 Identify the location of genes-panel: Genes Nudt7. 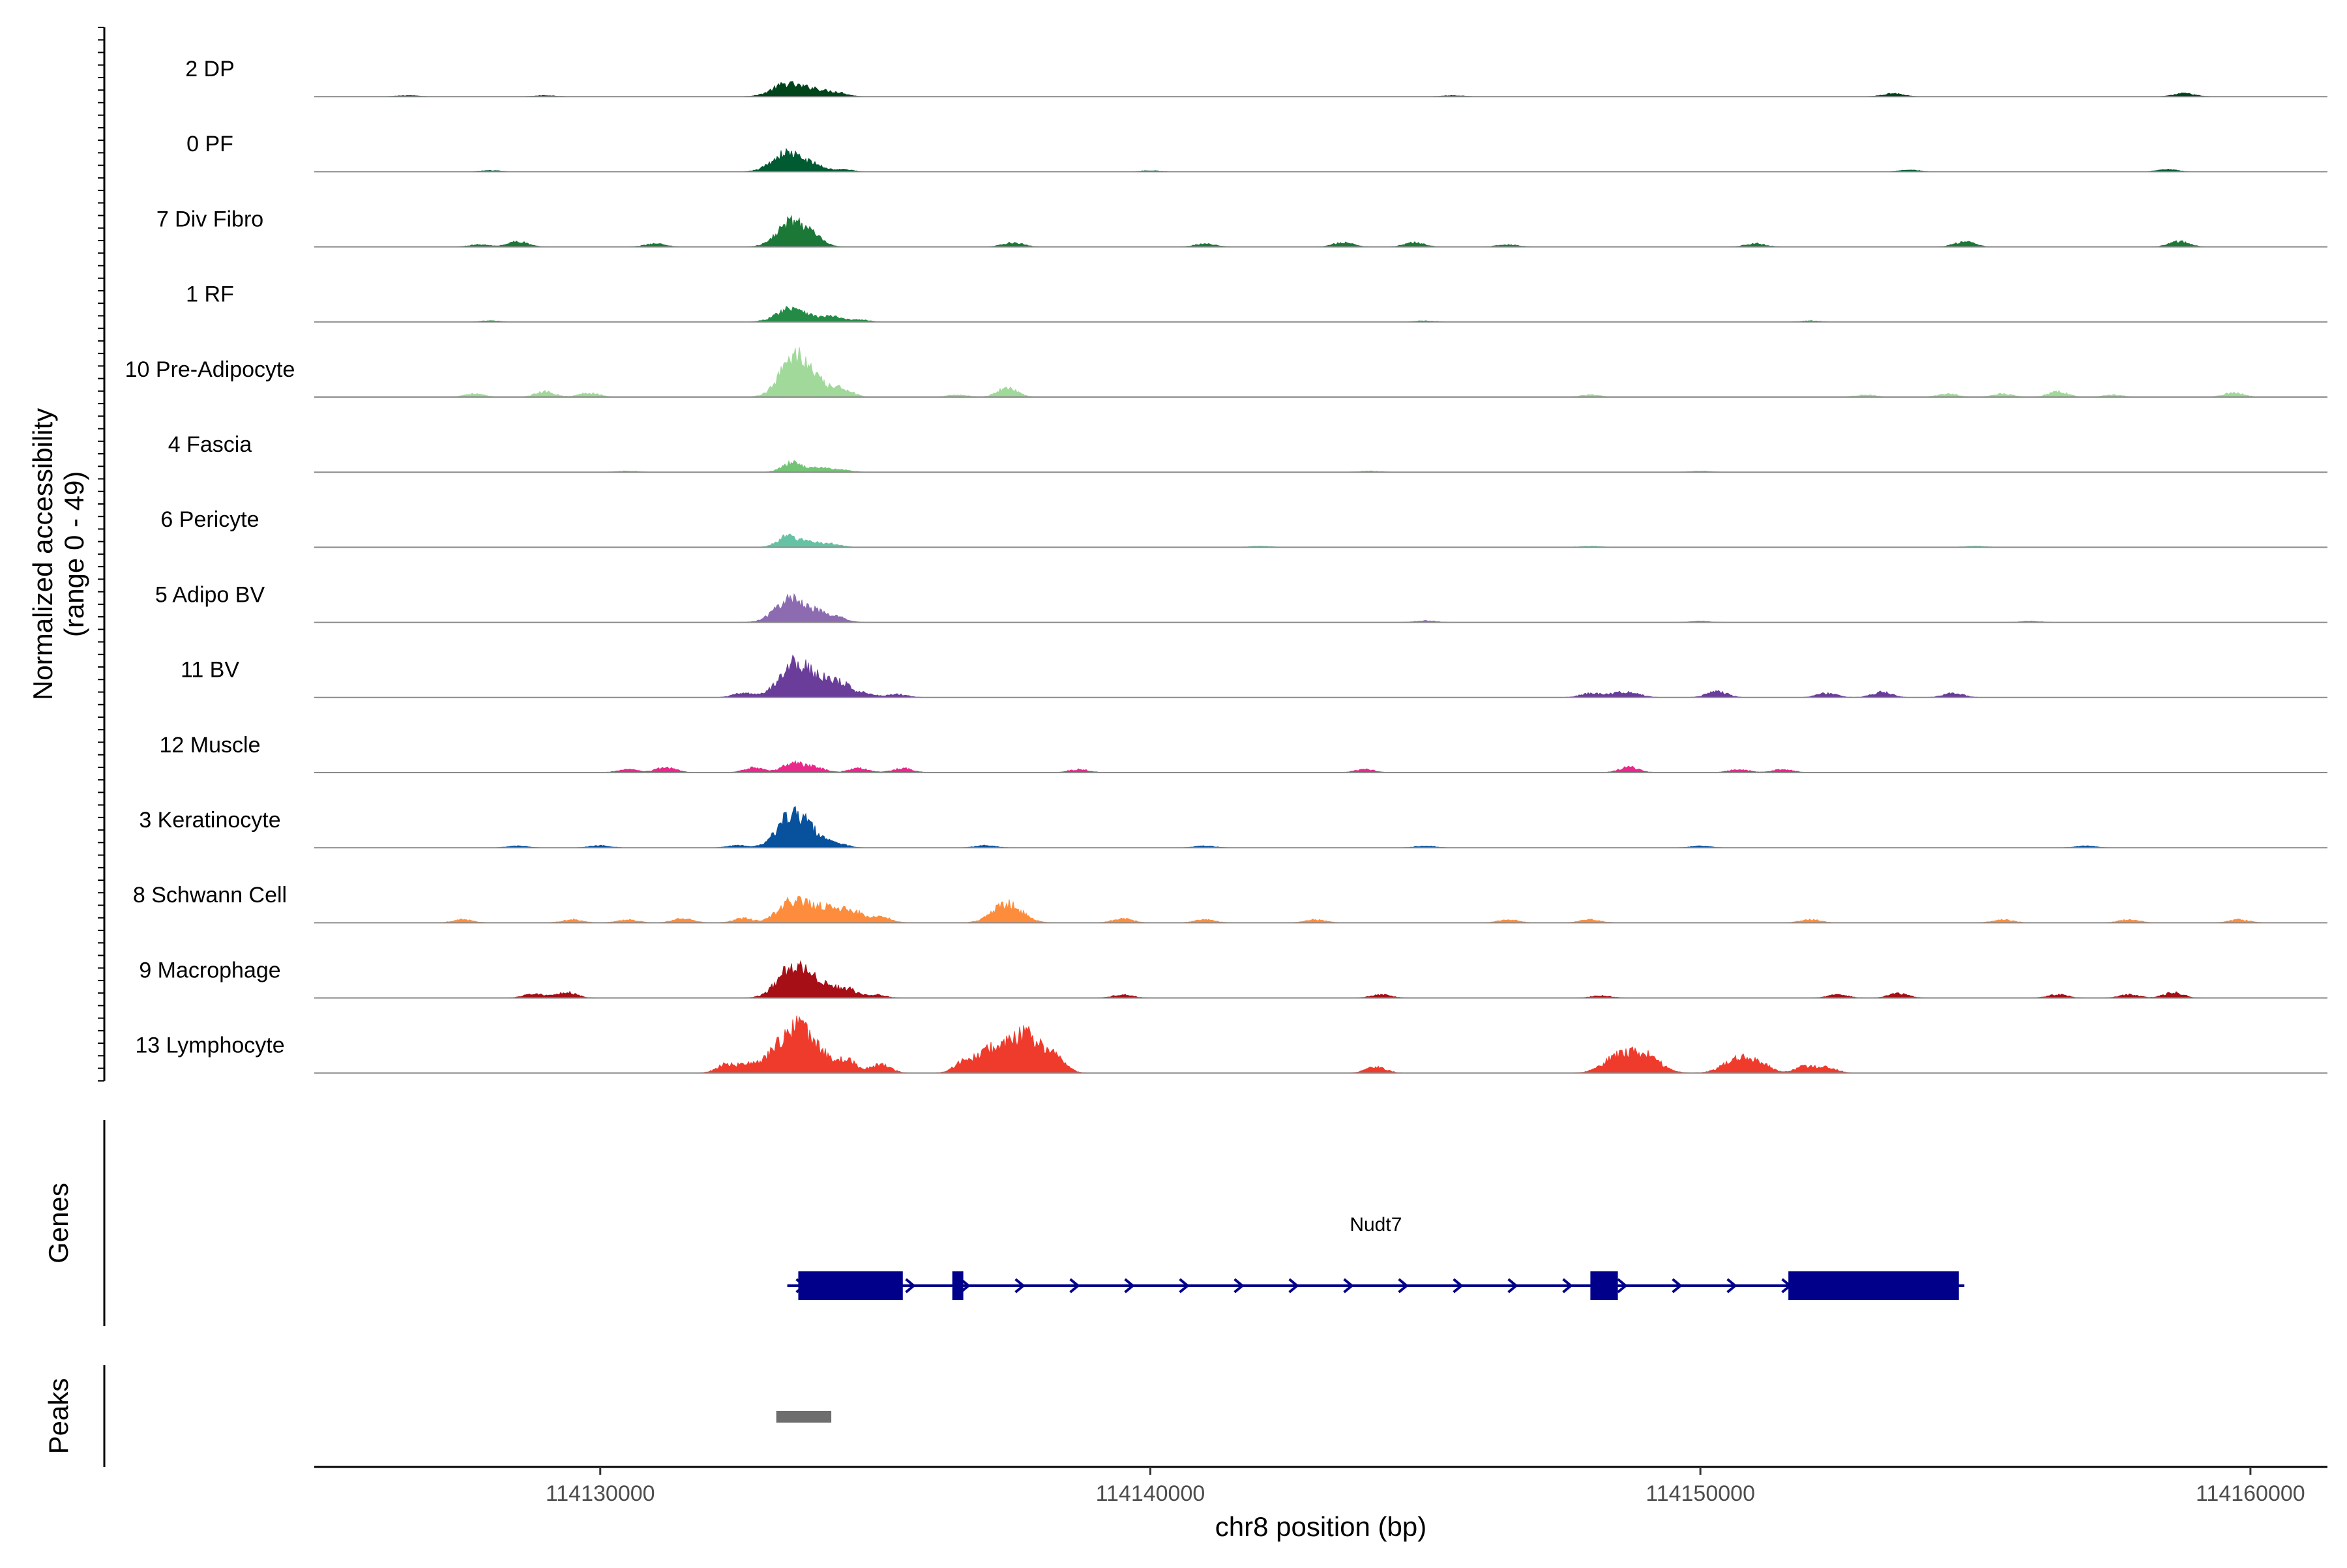
(1004, 1223).